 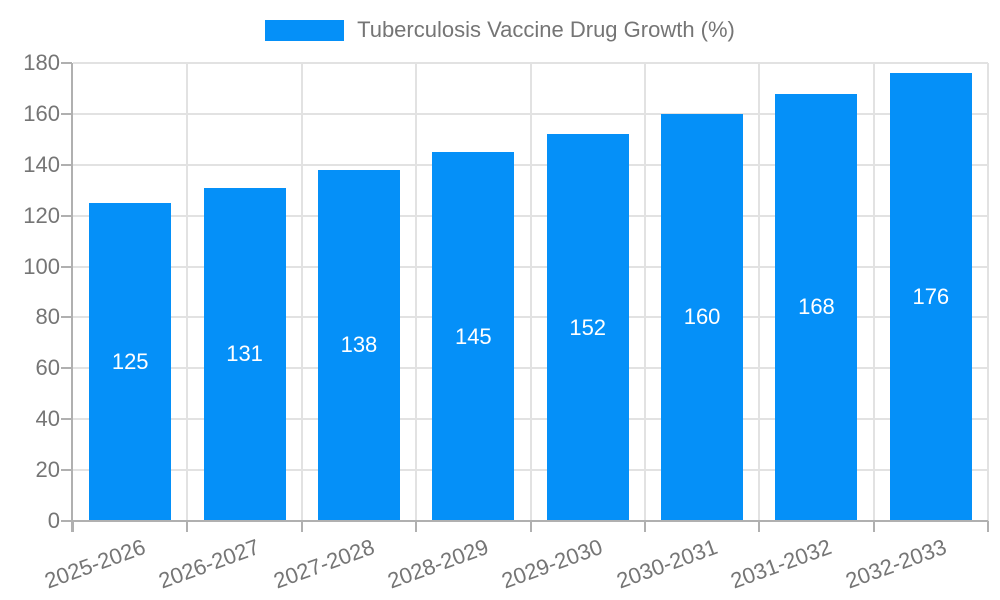 What do you see at coordinates (47, 368) in the screenshot?
I see `y-tick-label: 60` at bounding box center [47, 368].